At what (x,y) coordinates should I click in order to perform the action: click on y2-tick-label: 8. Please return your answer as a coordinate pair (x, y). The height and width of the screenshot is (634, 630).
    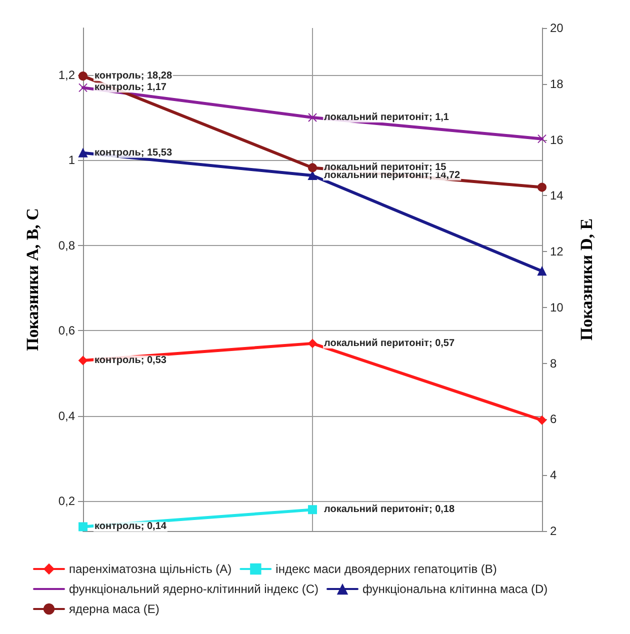
    Looking at the image, I should click on (553, 363).